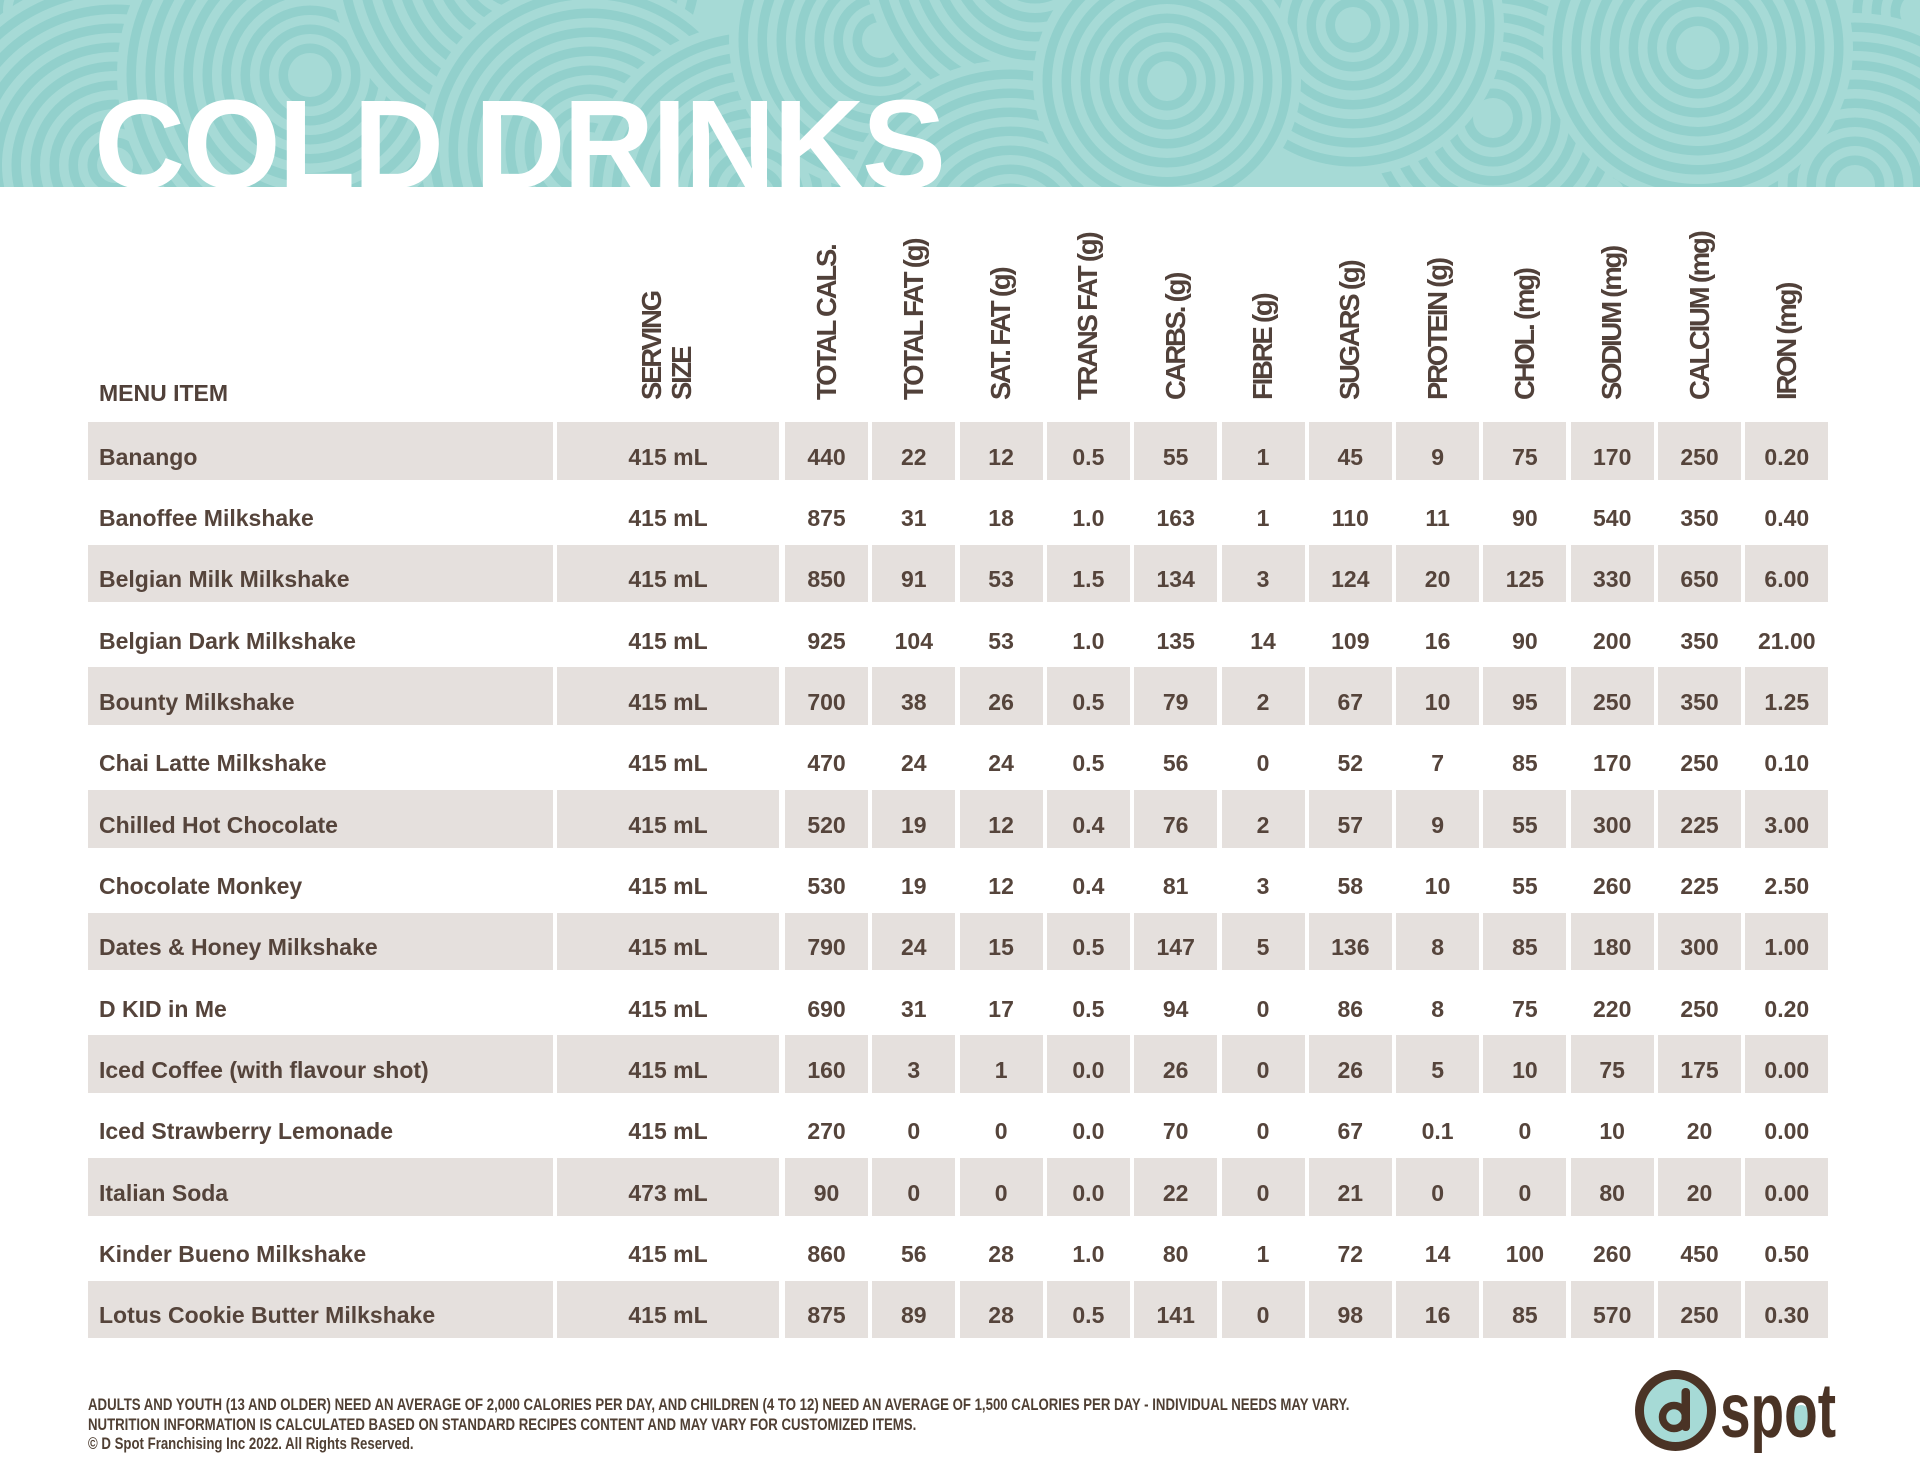  What do you see at coordinates (1778, 1411) in the screenshot?
I see `svg-text: spot` at bounding box center [1778, 1411].